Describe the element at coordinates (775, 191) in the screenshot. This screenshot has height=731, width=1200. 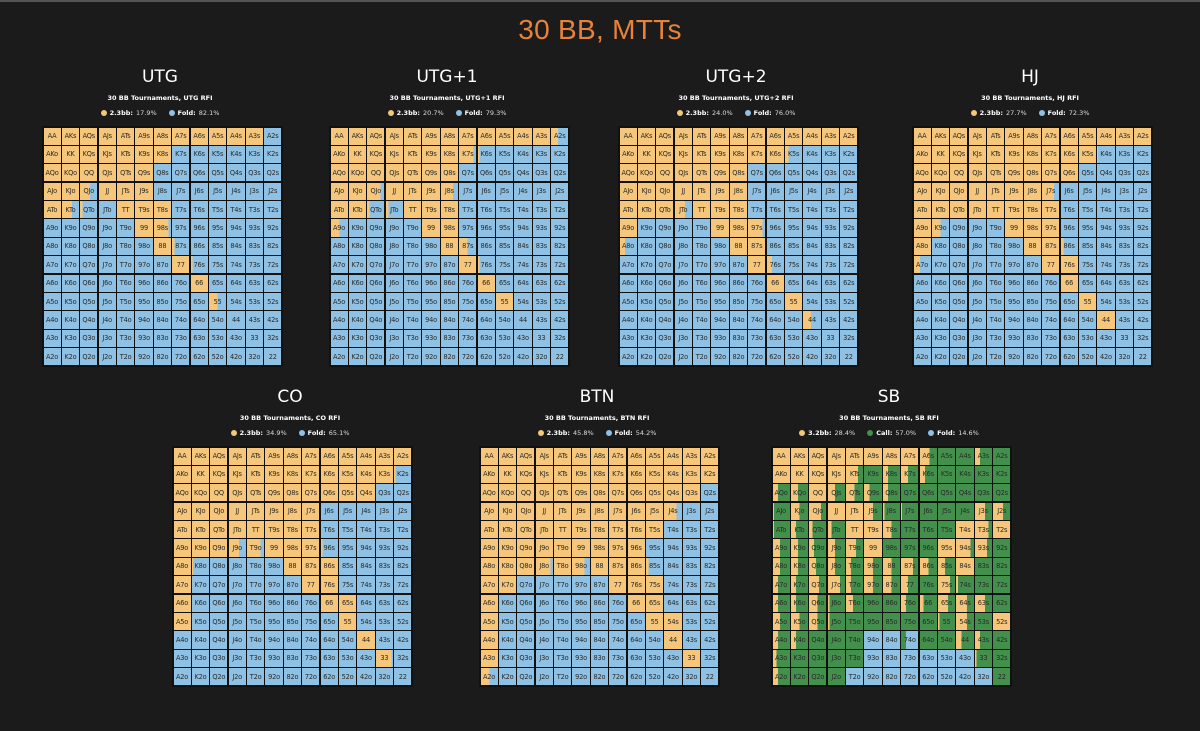
I see `hand-cell: J6s` at that location.